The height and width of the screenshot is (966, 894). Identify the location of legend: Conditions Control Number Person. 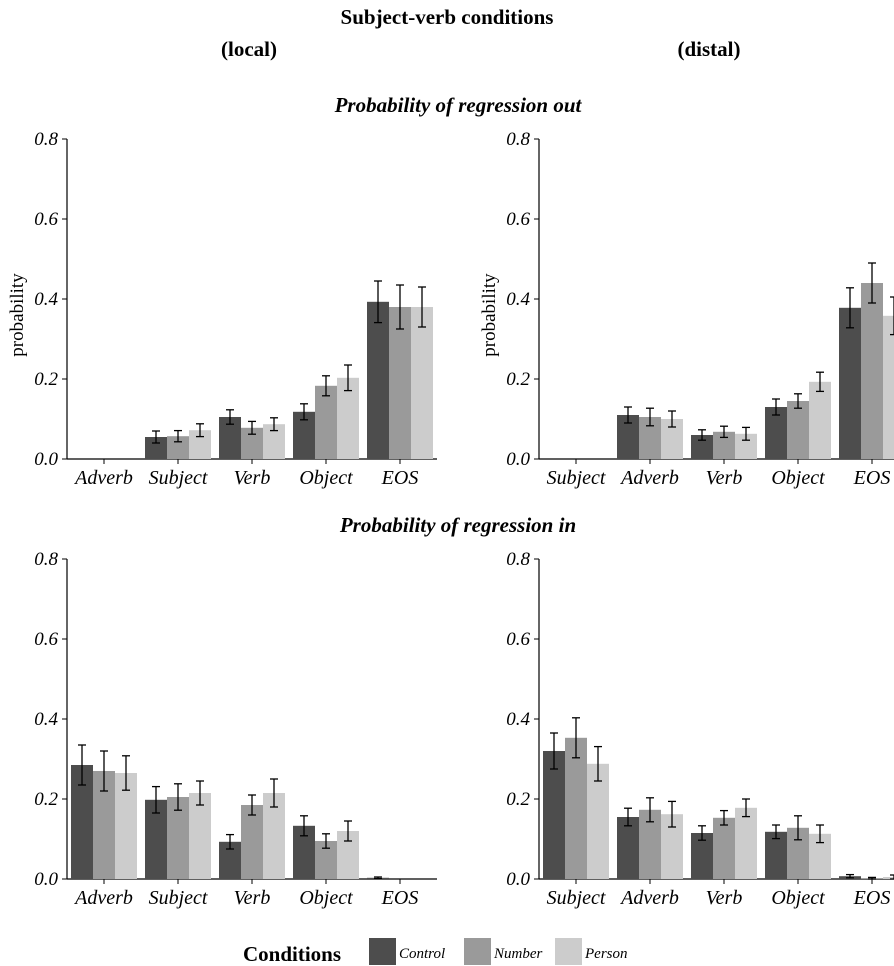
(435, 952).